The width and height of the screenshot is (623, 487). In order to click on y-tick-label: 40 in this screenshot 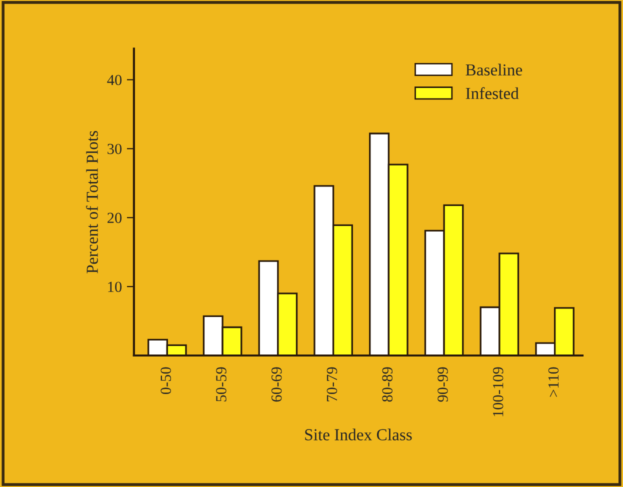, I will do `click(114, 80)`.